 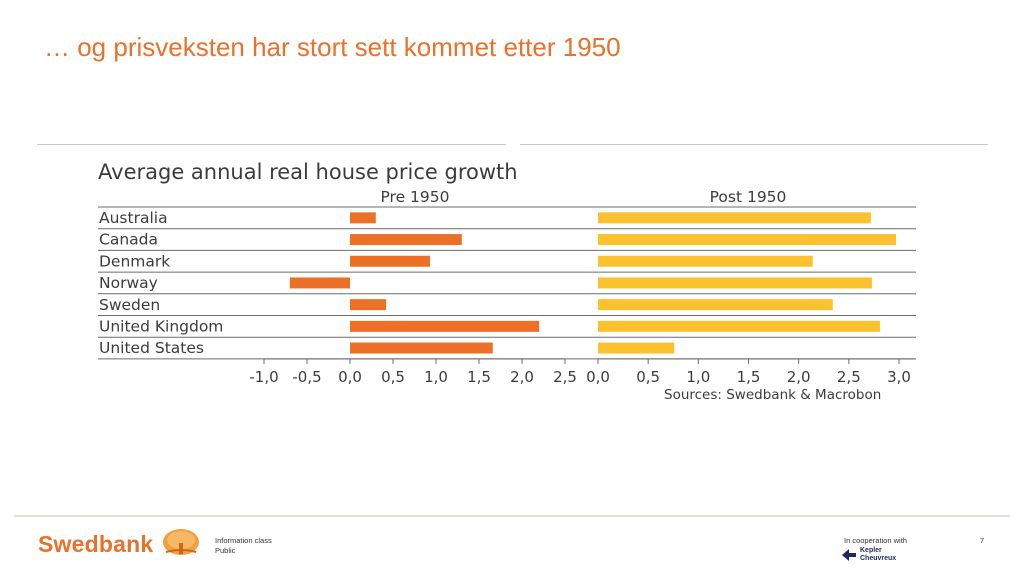 I want to click on brand-logo: Swedbank, so click(x=96, y=544).